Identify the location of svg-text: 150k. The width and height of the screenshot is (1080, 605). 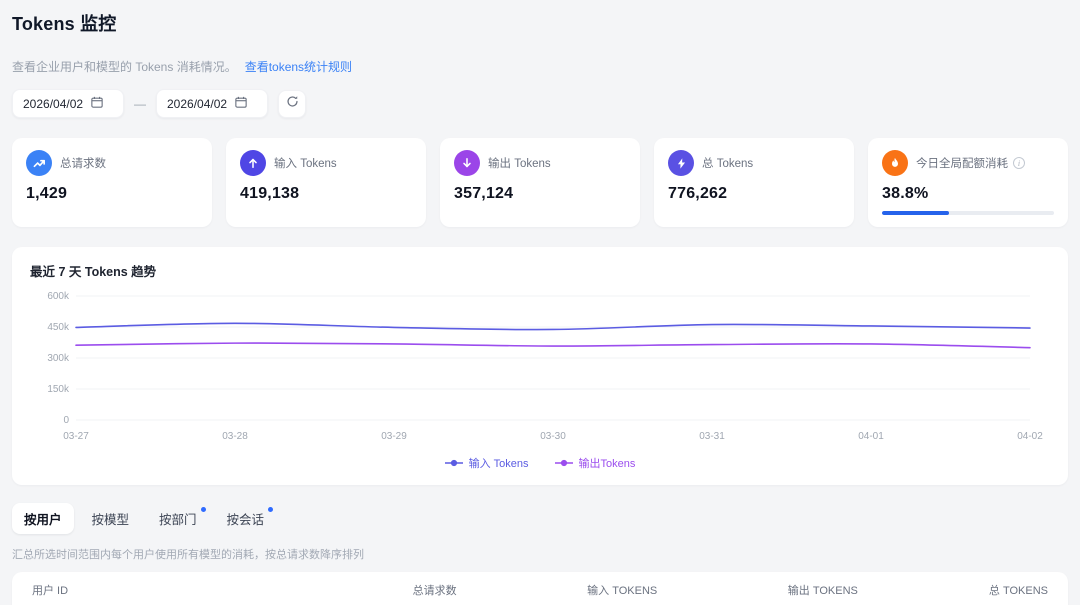
(58, 389).